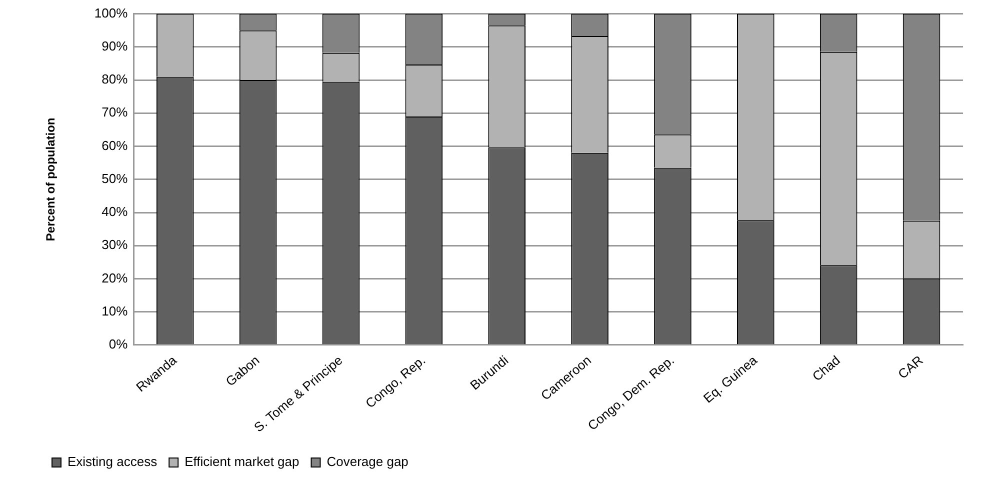 The height and width of the screenshot is (483, 993). I want to click on legend-label: Coverage gap, so click(367, 462).